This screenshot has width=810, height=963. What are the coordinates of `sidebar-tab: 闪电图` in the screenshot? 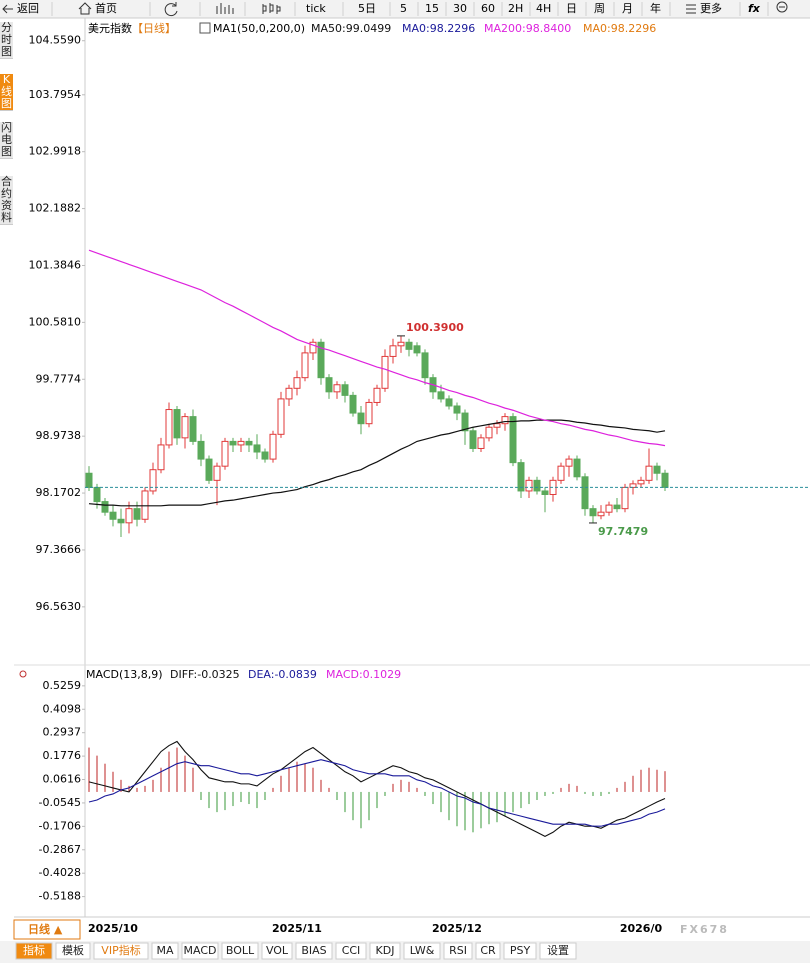 It's located at (6, 140).